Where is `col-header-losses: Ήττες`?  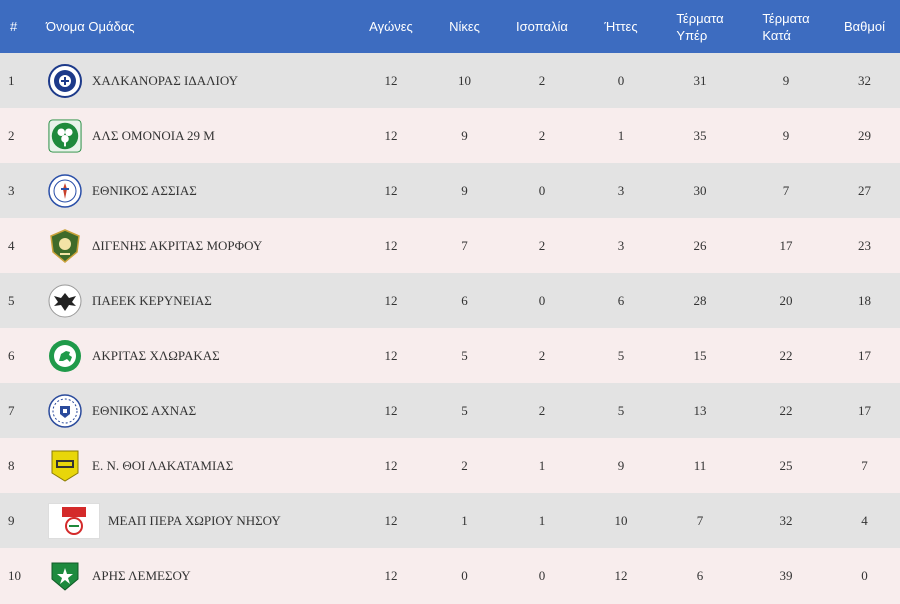 col-header-losses: Ήττες is located at coordinates (621, 26).